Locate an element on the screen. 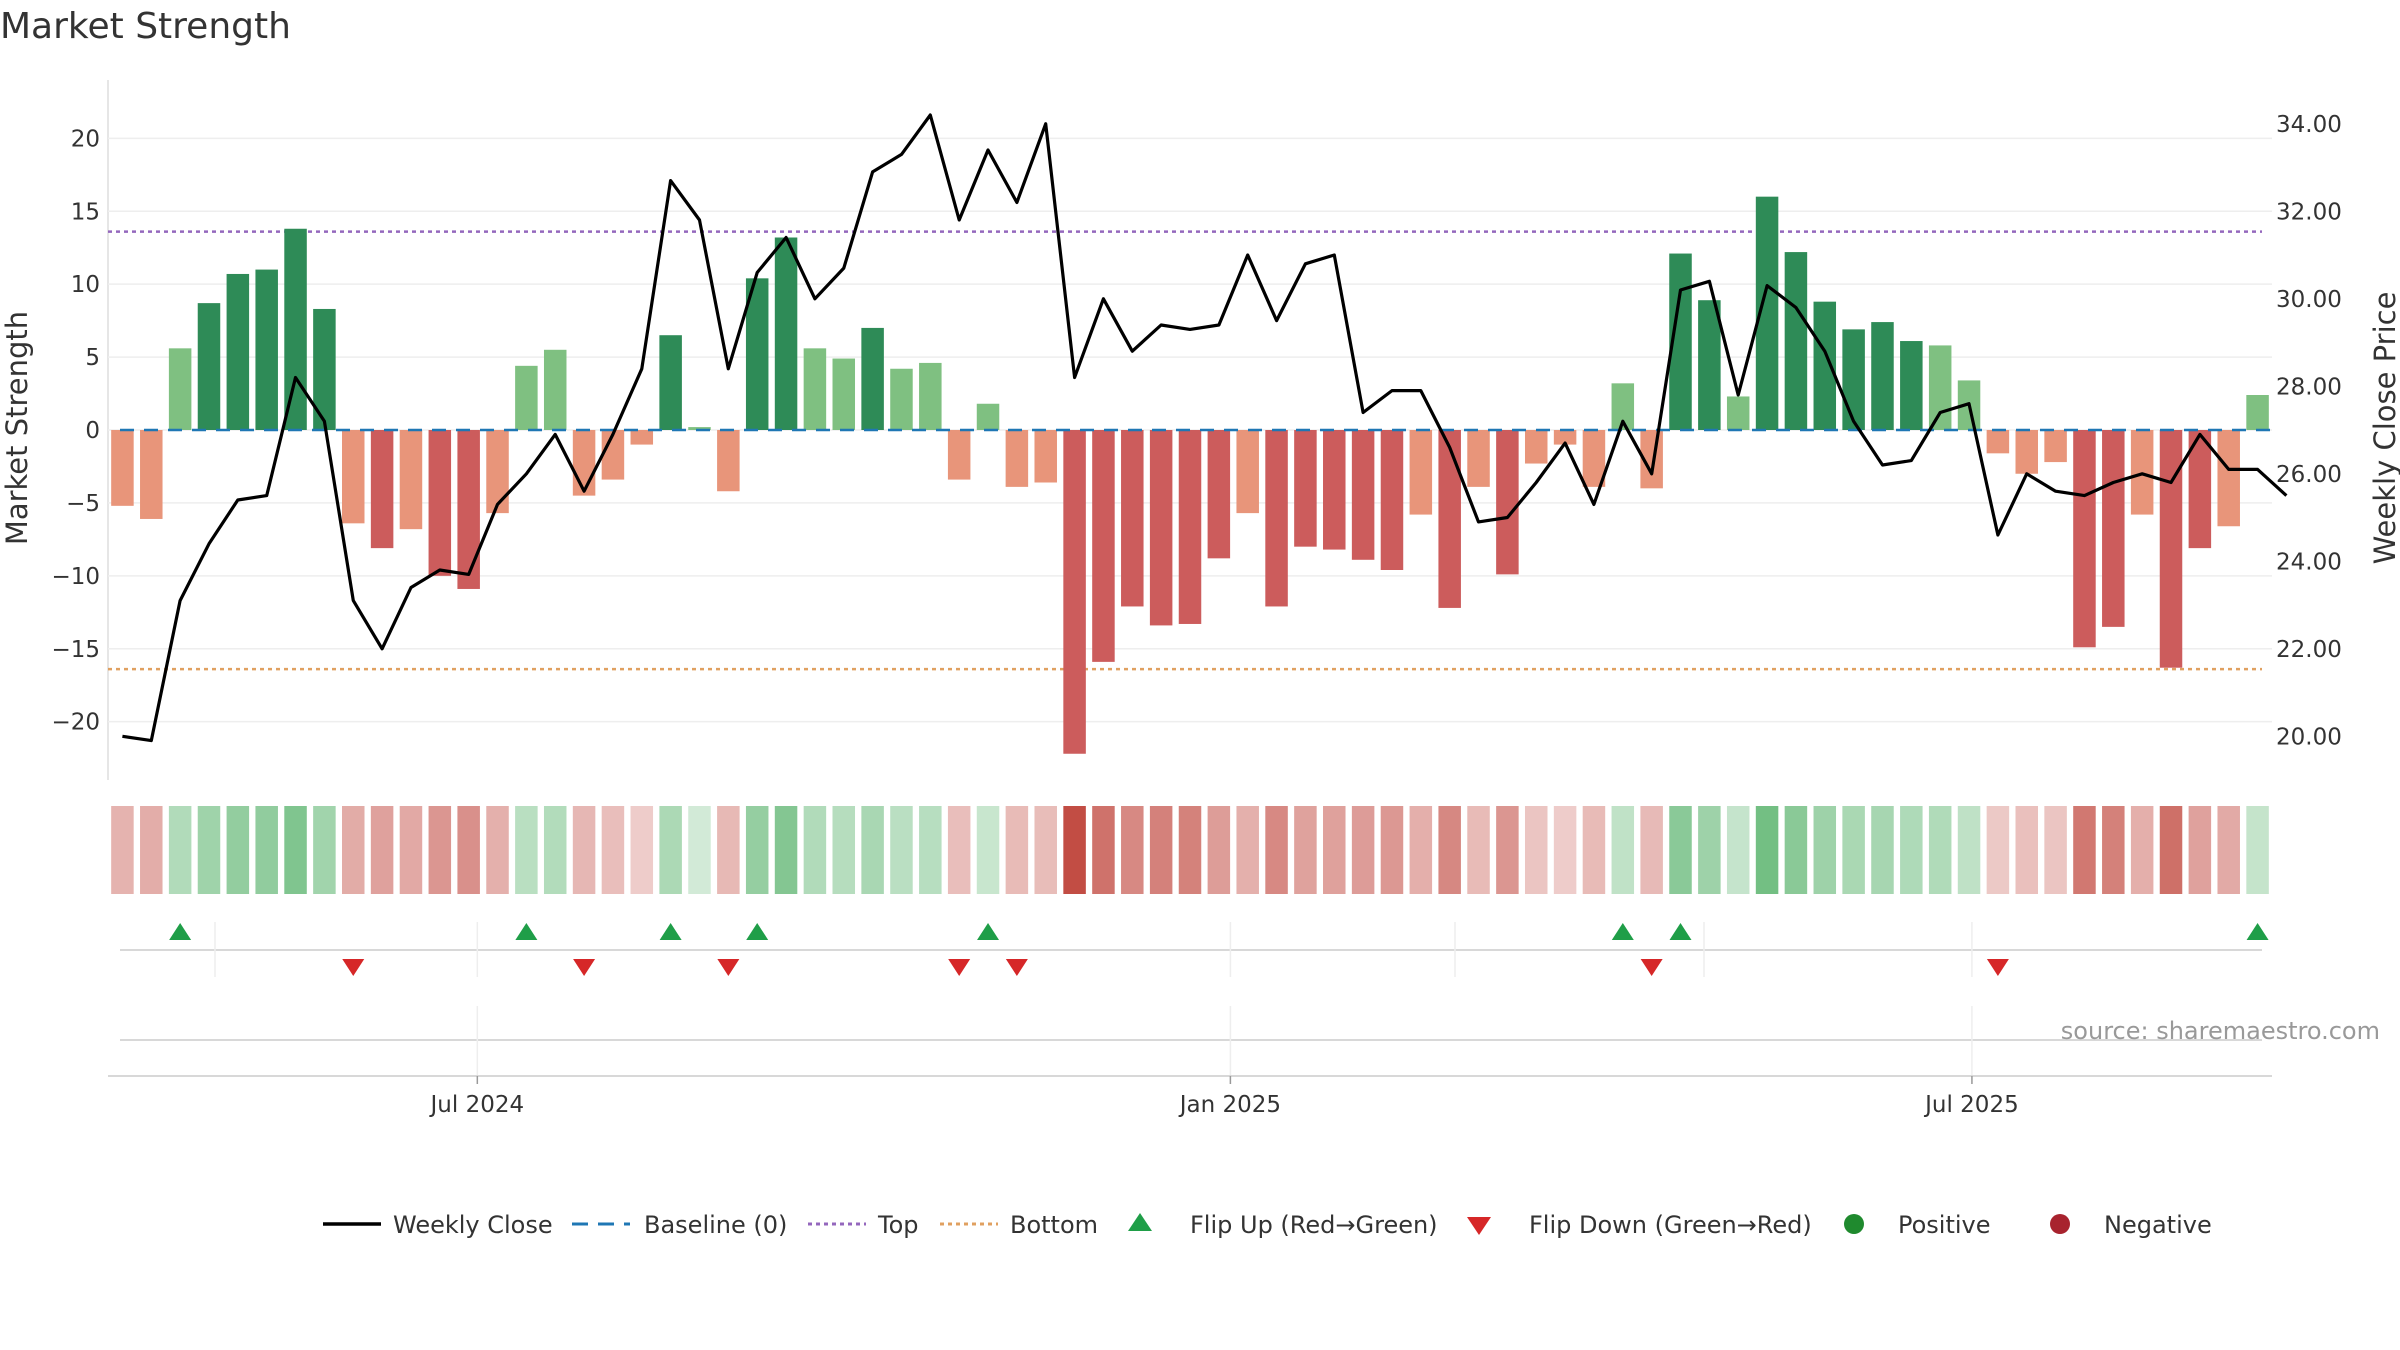 The height and width of the screenshot is (1350, 2400). right-axis-ticks: 34.00 32.00 30.00 28.00 26.00 24.00 22.00 20.00 is located at coordinates (2309, 431).